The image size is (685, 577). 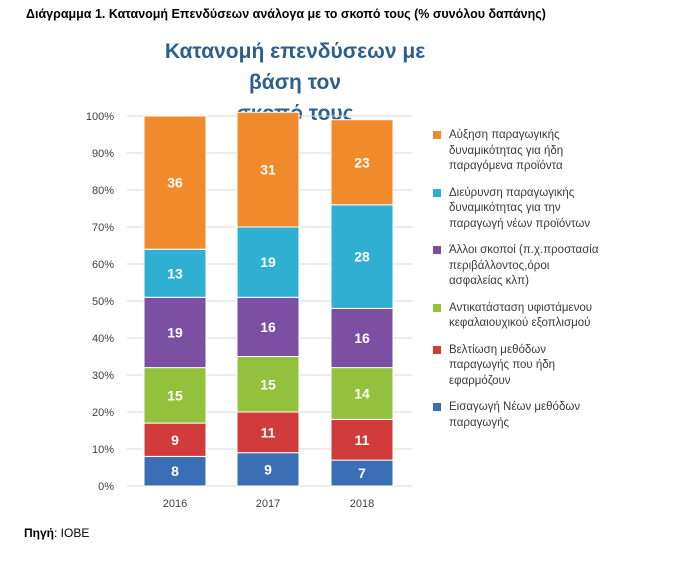 I want to click on data-label: 7, so click(x=362, y=473).